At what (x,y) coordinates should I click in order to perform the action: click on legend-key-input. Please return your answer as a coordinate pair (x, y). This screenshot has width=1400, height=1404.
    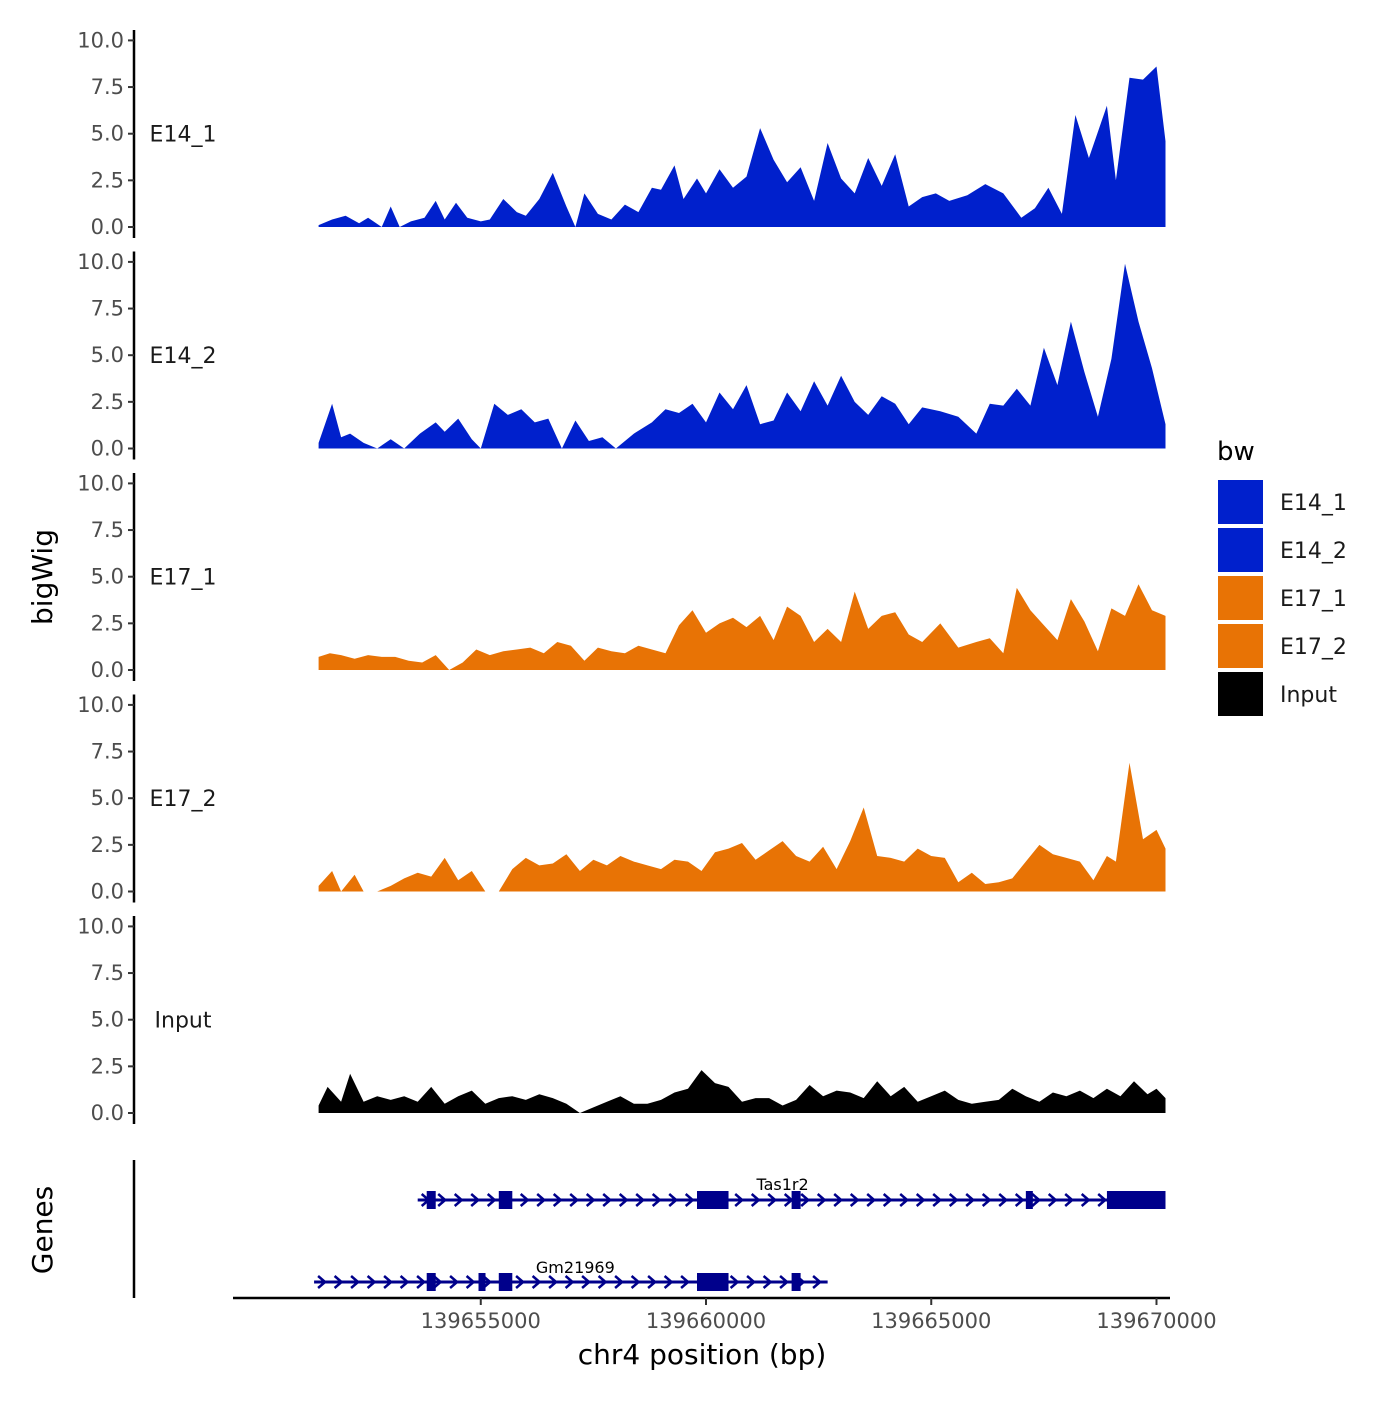
    Looking at the image, I should click on (1240, 694).